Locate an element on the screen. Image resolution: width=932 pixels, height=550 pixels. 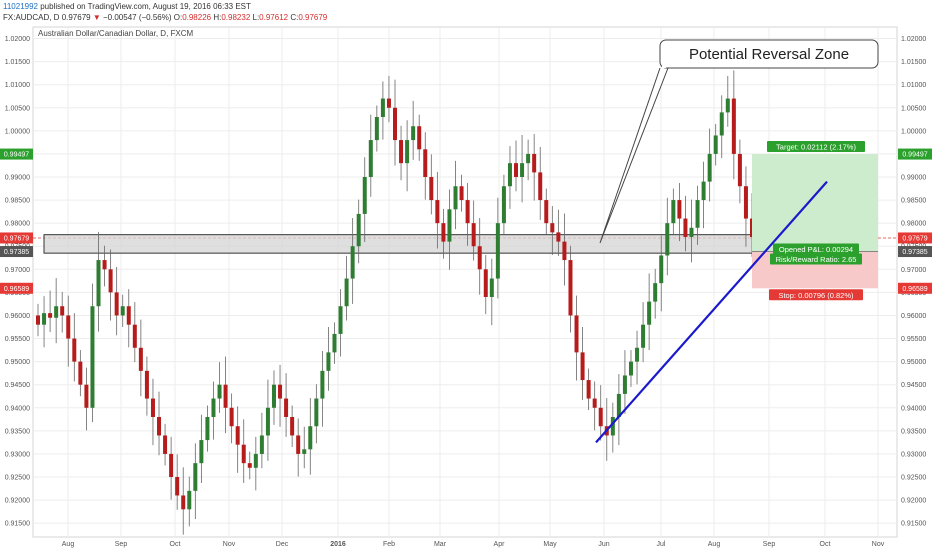
support-trendline is located at coordinates (711, 312).